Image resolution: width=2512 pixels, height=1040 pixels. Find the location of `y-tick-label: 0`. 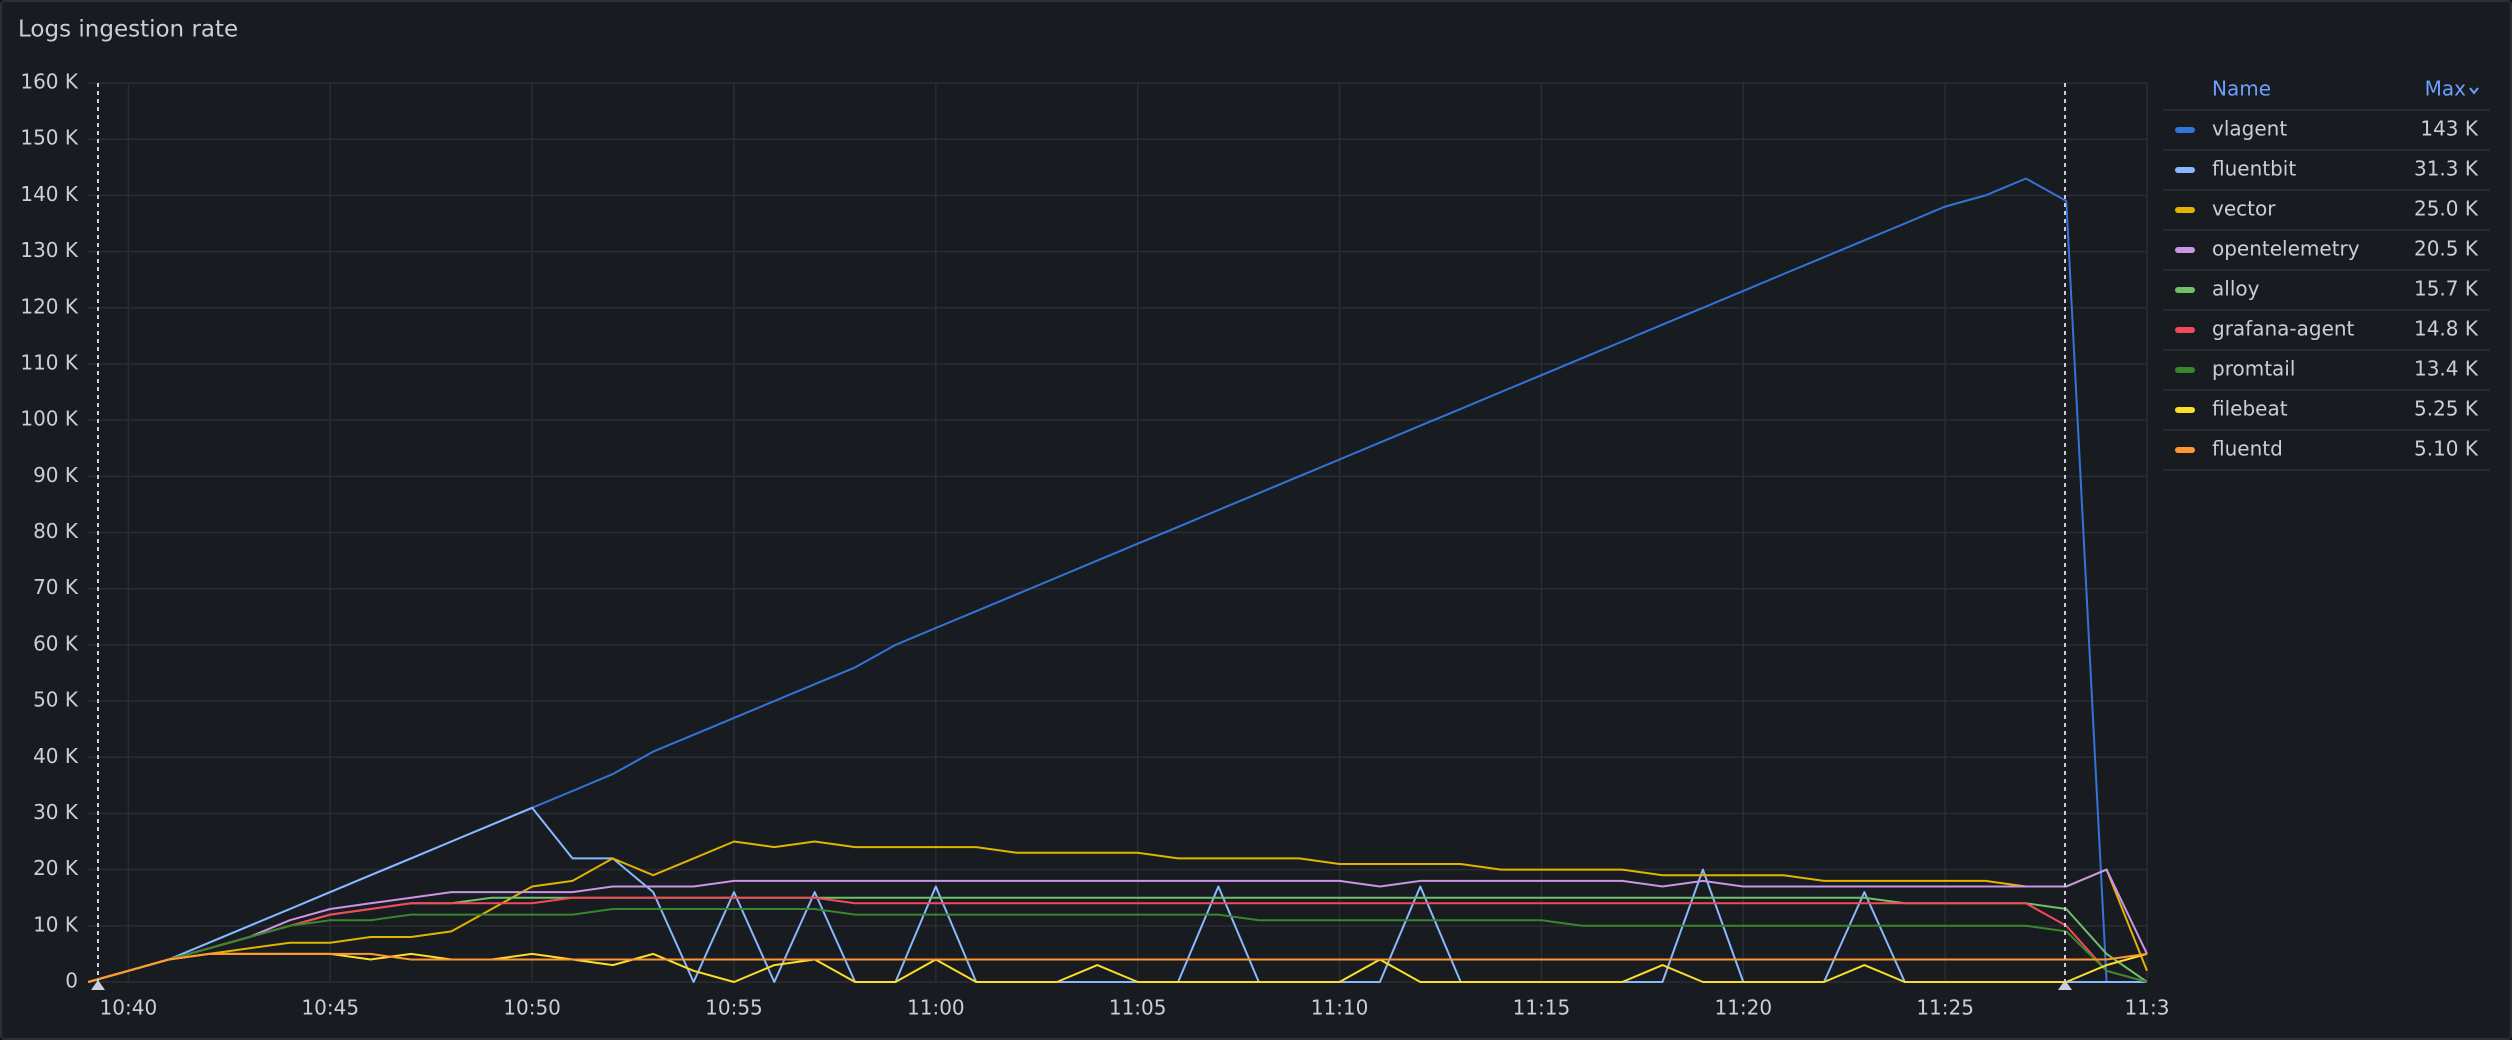

y-tick-label: 0 is located at coordinates (71, 981).